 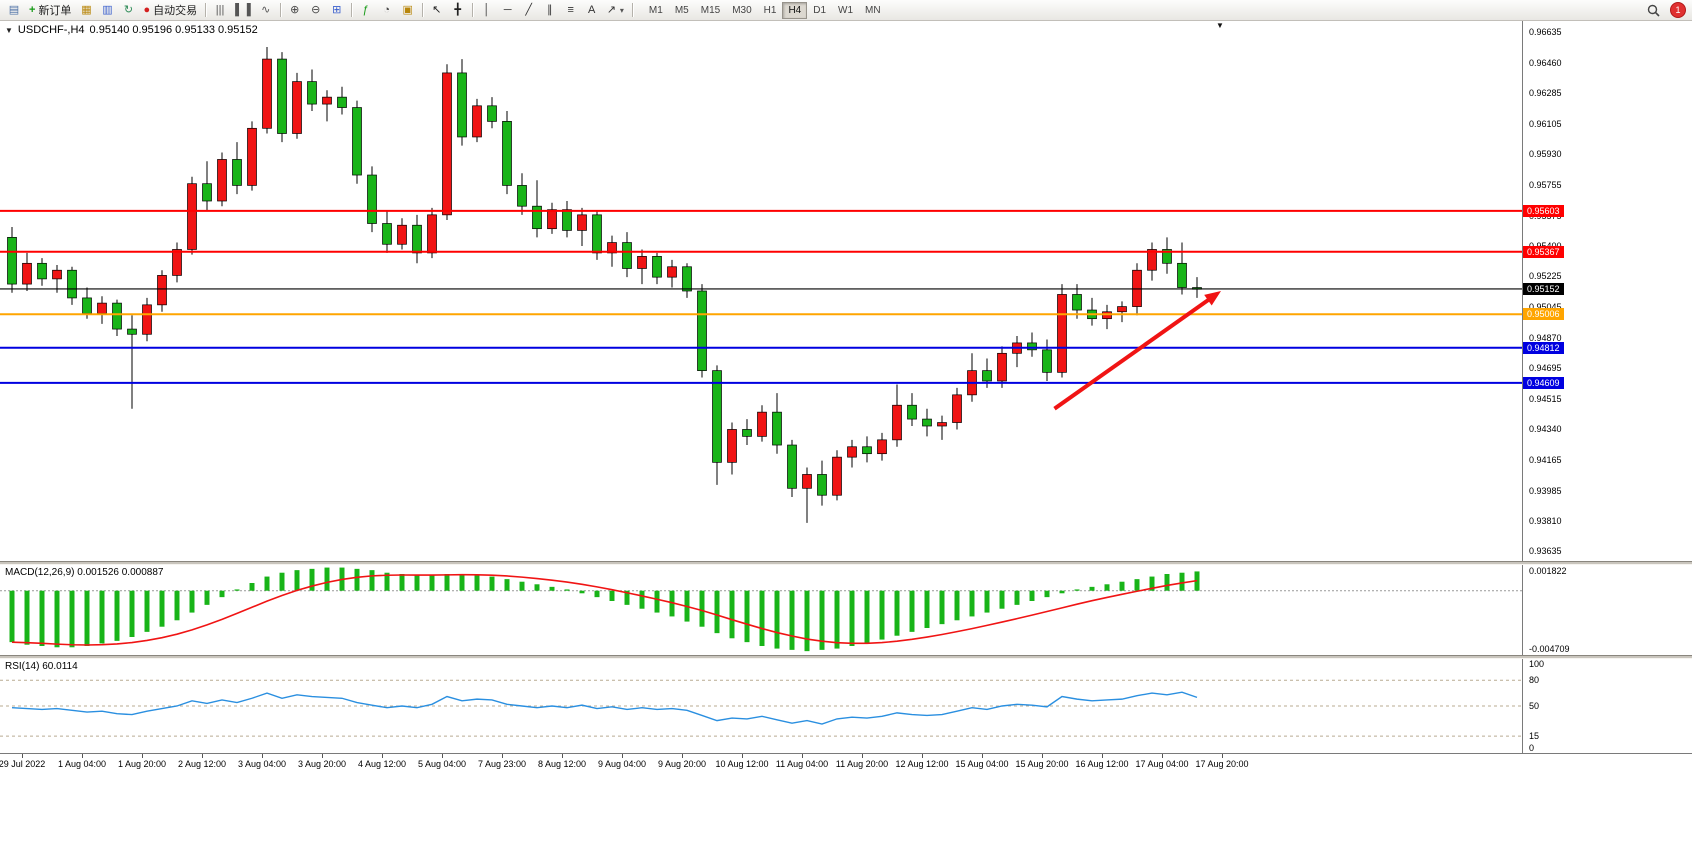 What do you see at coordinates (770, 10) in the screenshot?
I see `timeframe-h1-button: H1` at bounding box center [770, 10].